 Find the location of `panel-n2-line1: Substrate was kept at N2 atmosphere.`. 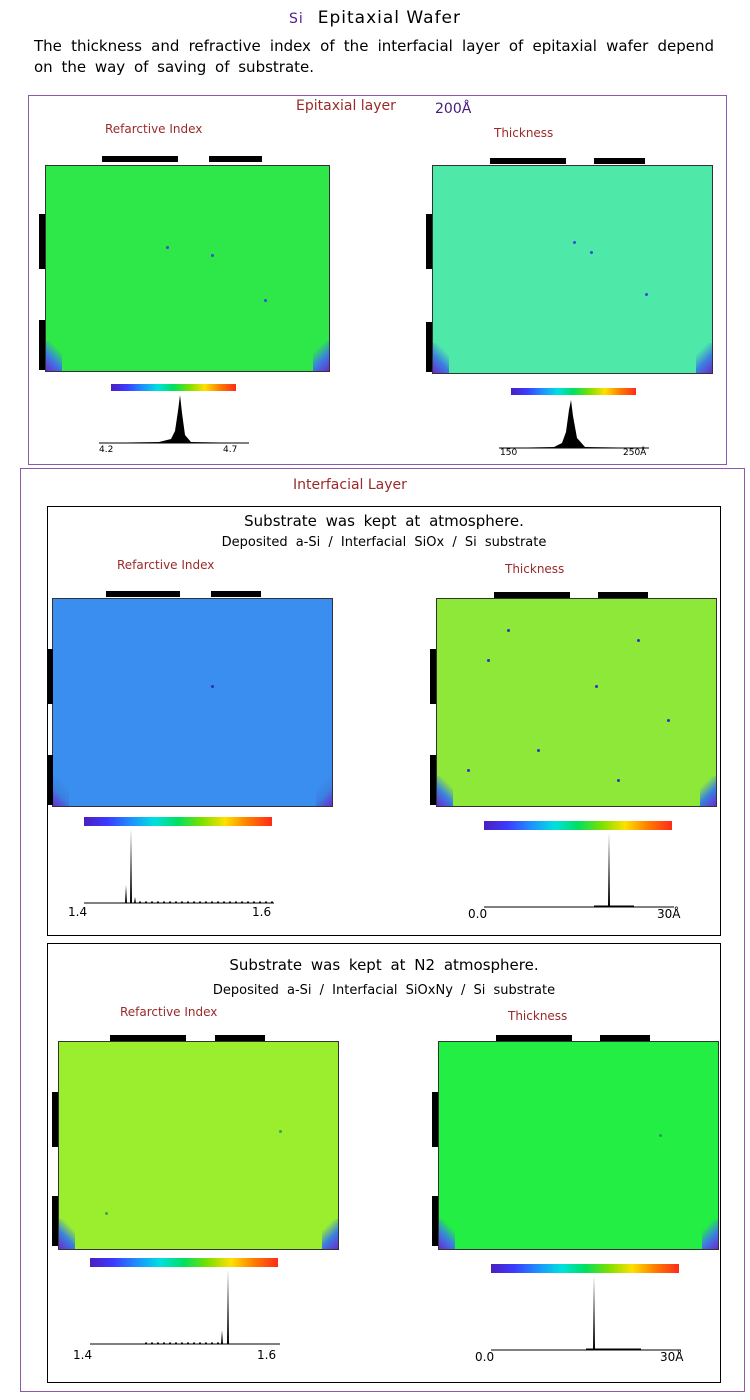

panel-n2-line1: Substrate was kept at N2 atmosphere. is located at coordinates (384, 965).